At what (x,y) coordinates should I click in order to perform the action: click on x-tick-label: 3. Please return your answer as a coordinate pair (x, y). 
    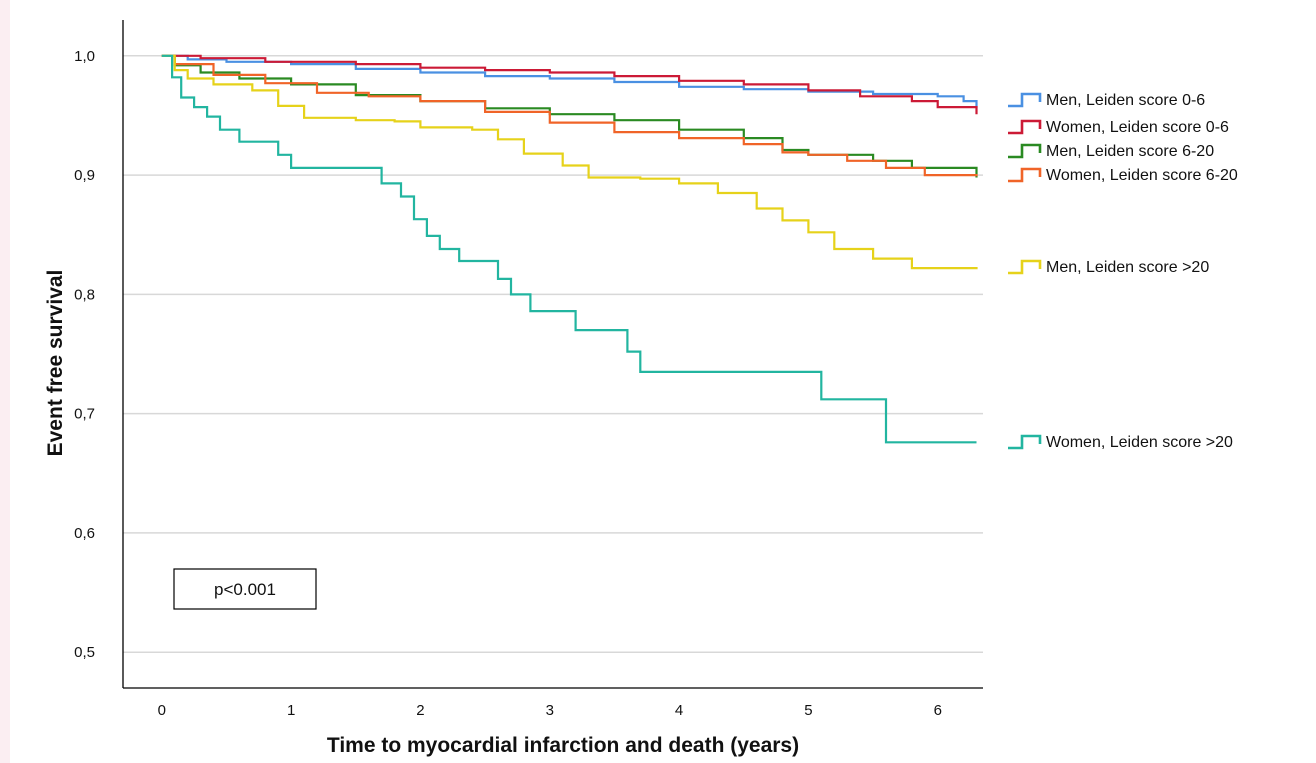
    Looking at the image, I should click on (550, 710).